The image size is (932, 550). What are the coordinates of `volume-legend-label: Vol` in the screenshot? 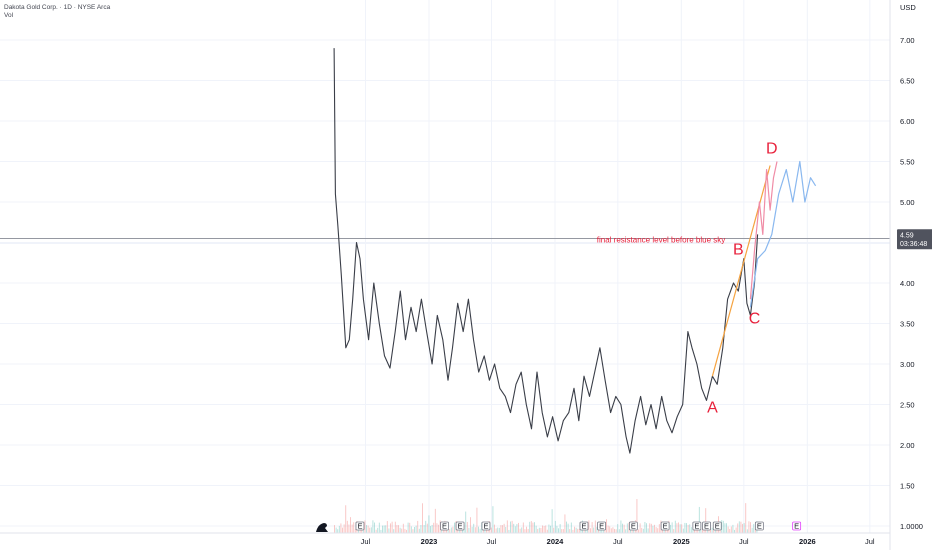 It's located at (9, 15).